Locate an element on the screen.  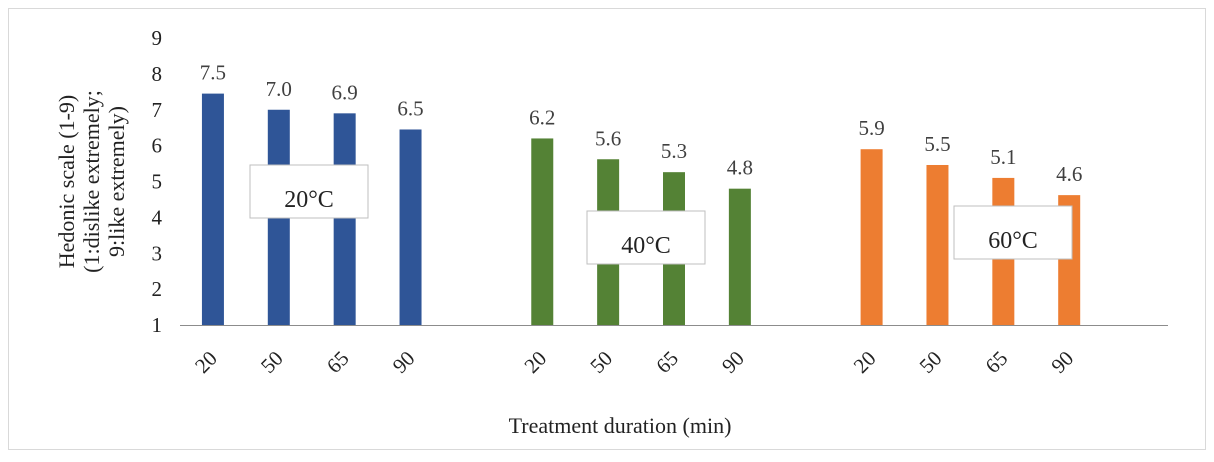
y-tick-label: 8 is located at coordinates (157, 74).